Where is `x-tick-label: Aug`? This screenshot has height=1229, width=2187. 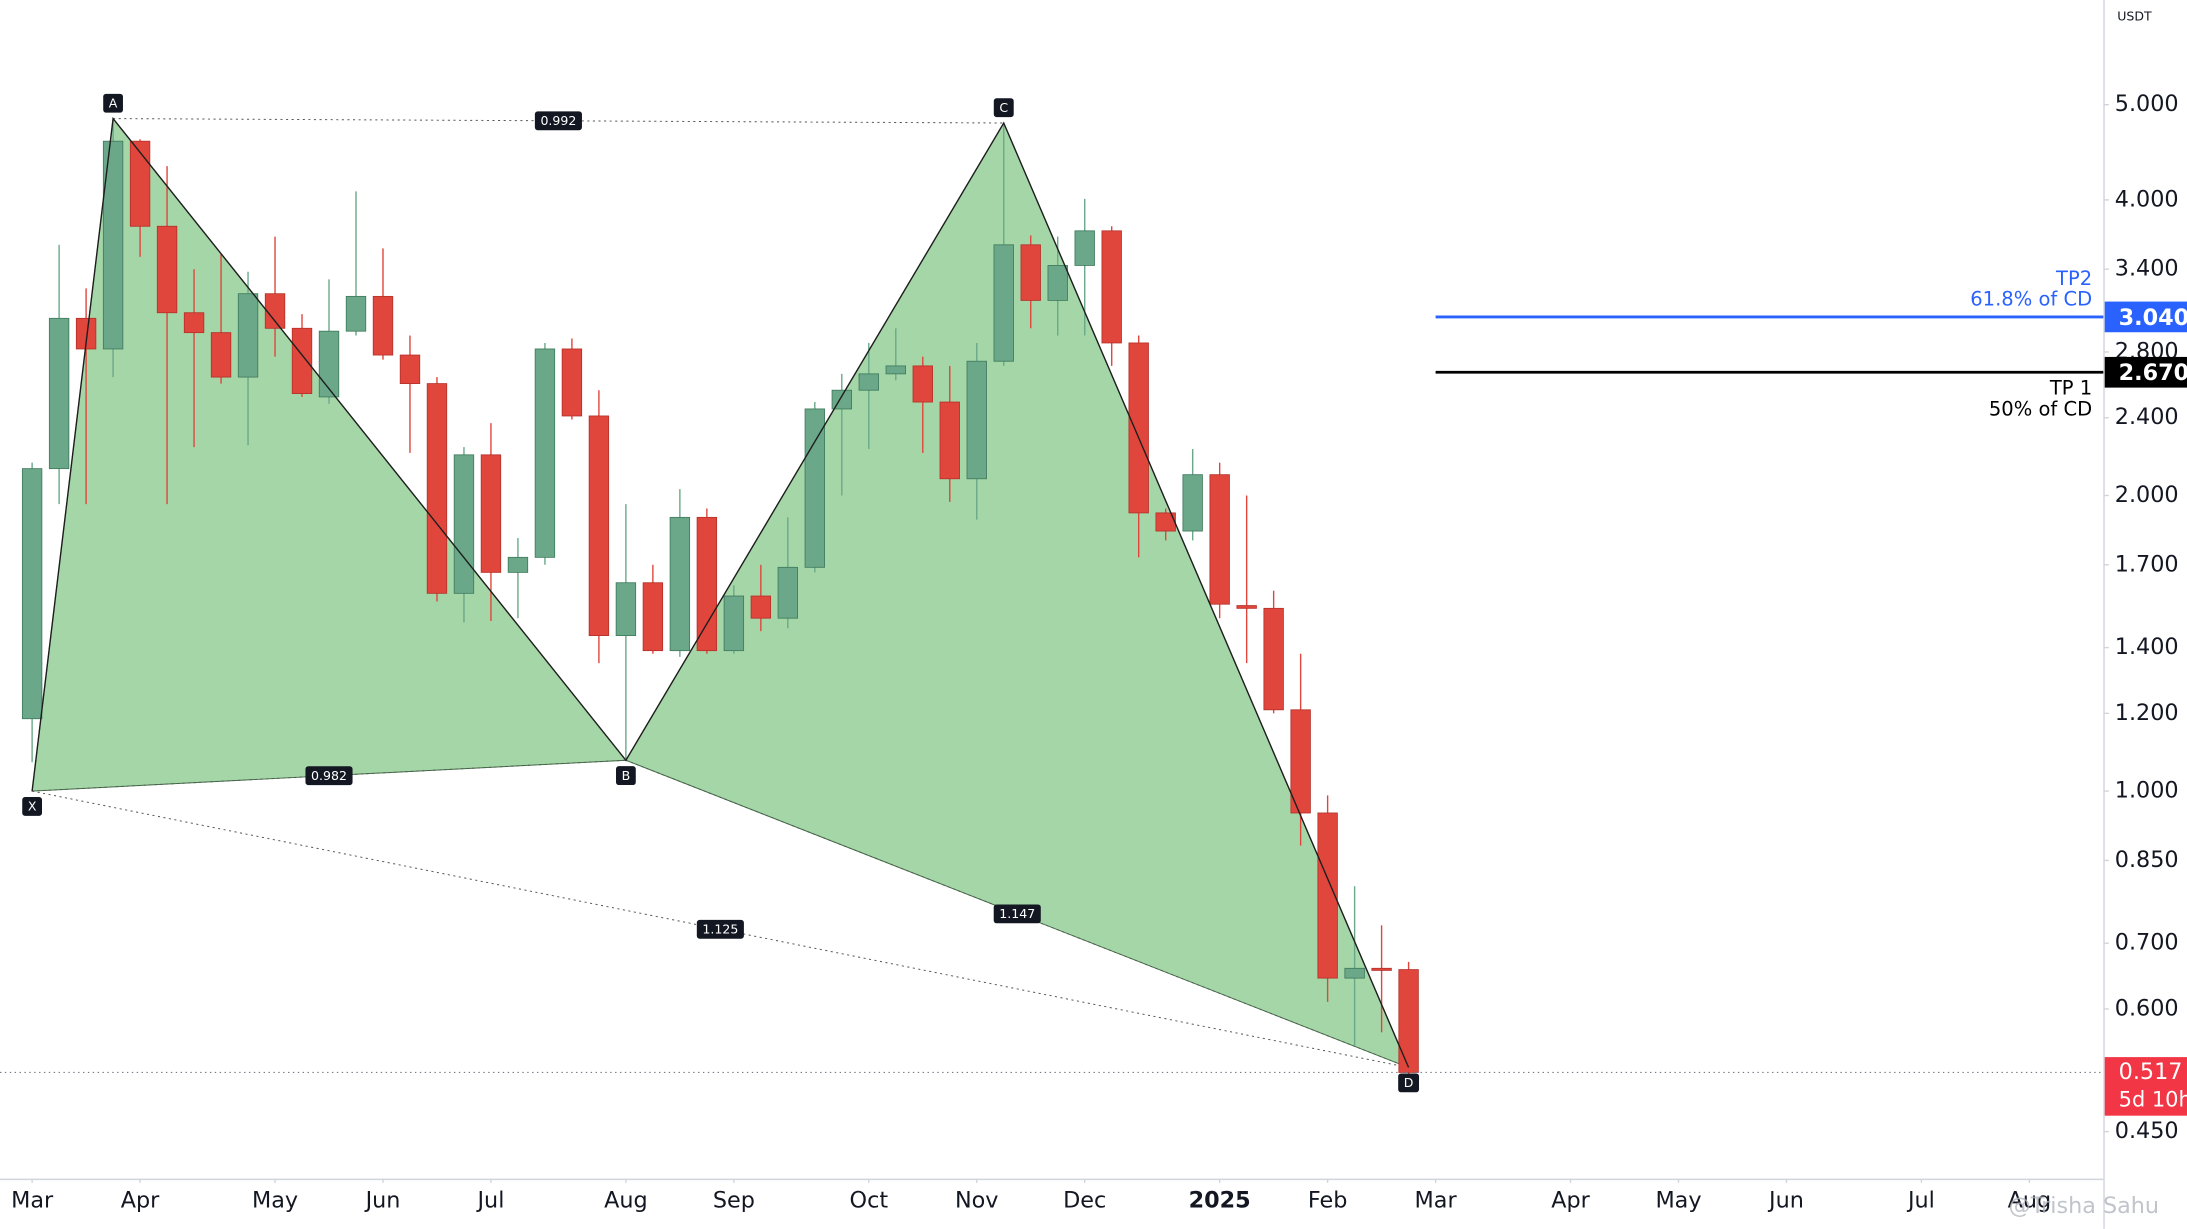 x-tick-label: Aug is located at coordinates (2030, 1201).